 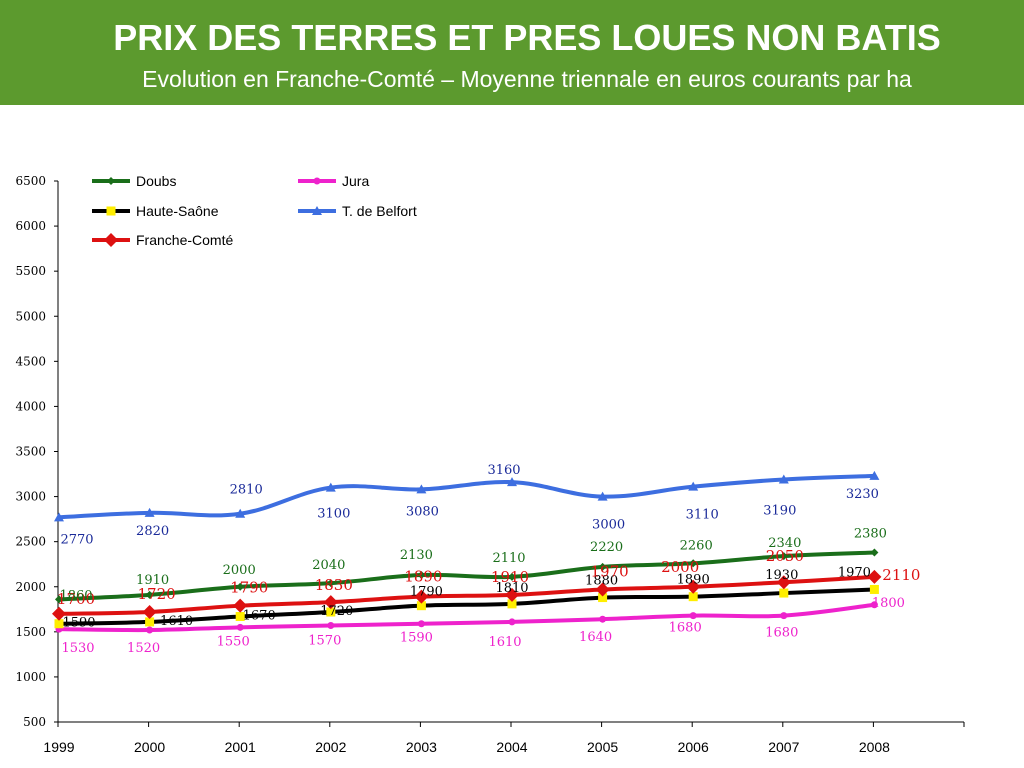 I want to click on data-label-T. de Belfort: 3110, so click(x=702, y=515).